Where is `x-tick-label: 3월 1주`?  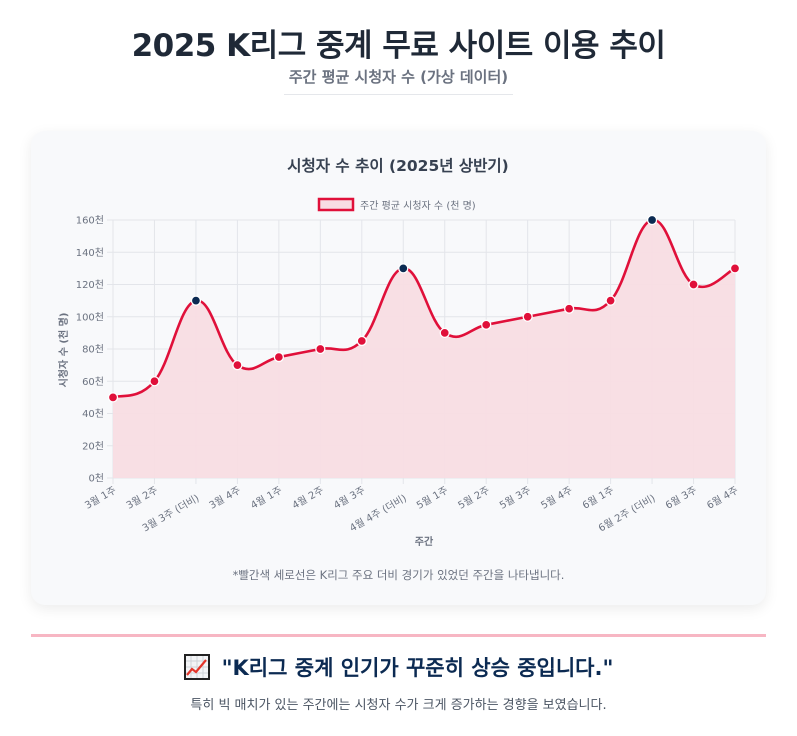 x-tick-label: 3월 1주 is located at coordinates (101, 498).